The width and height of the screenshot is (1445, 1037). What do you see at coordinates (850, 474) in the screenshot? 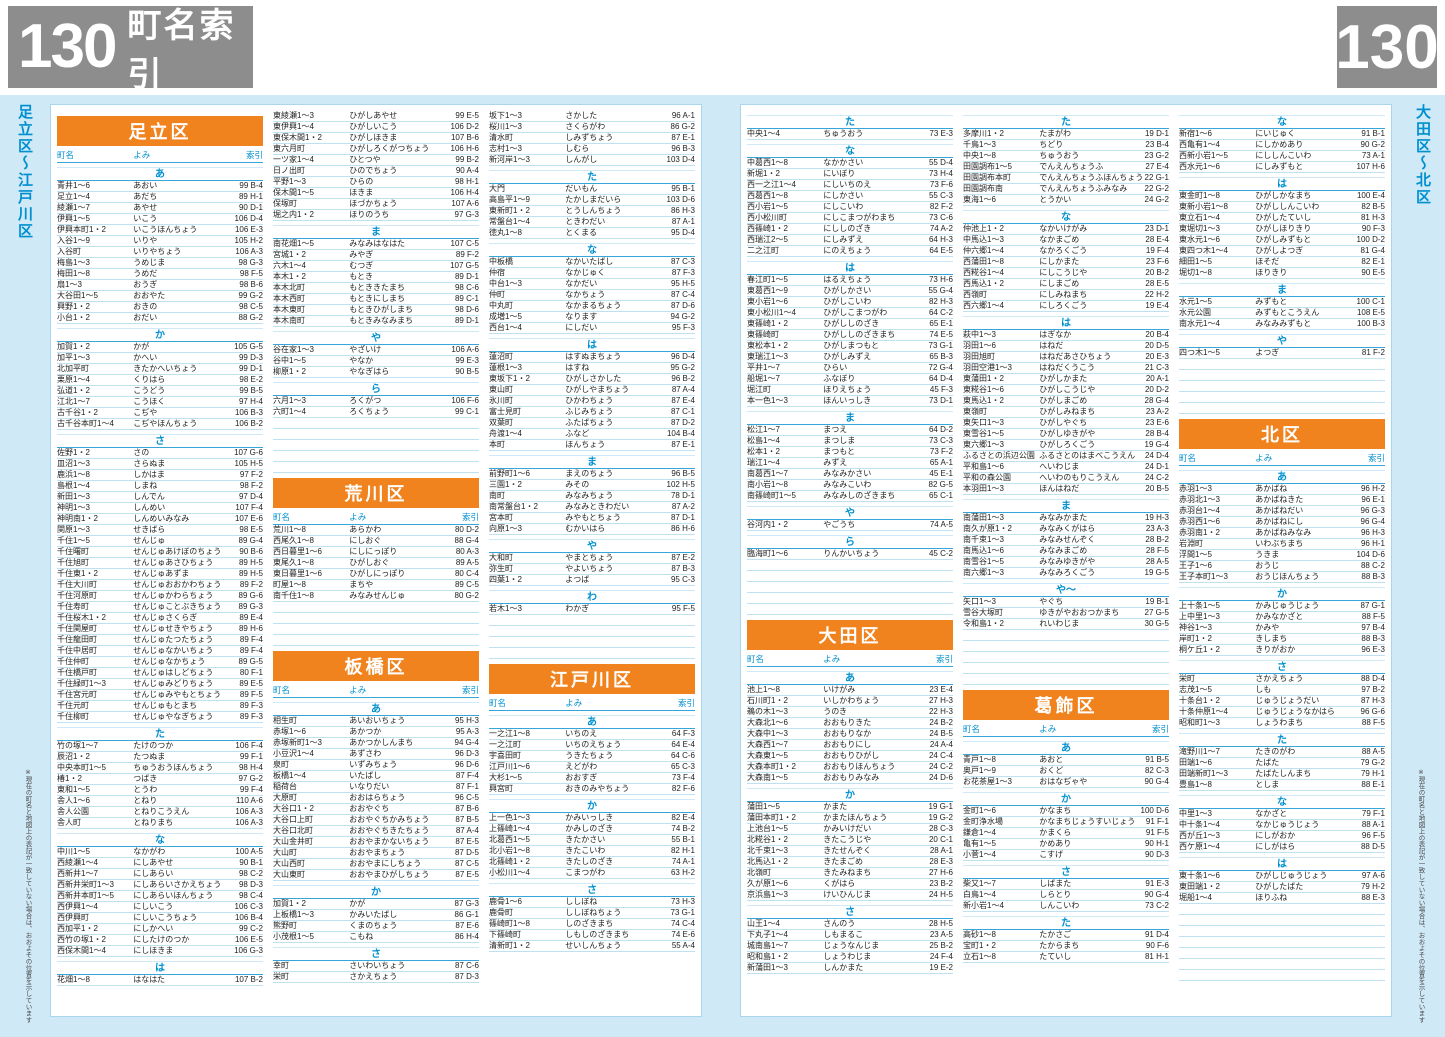
I see `index-row: 南葛西1～7 みなみかさい 45 E-1` at bounding box center [850, 474].